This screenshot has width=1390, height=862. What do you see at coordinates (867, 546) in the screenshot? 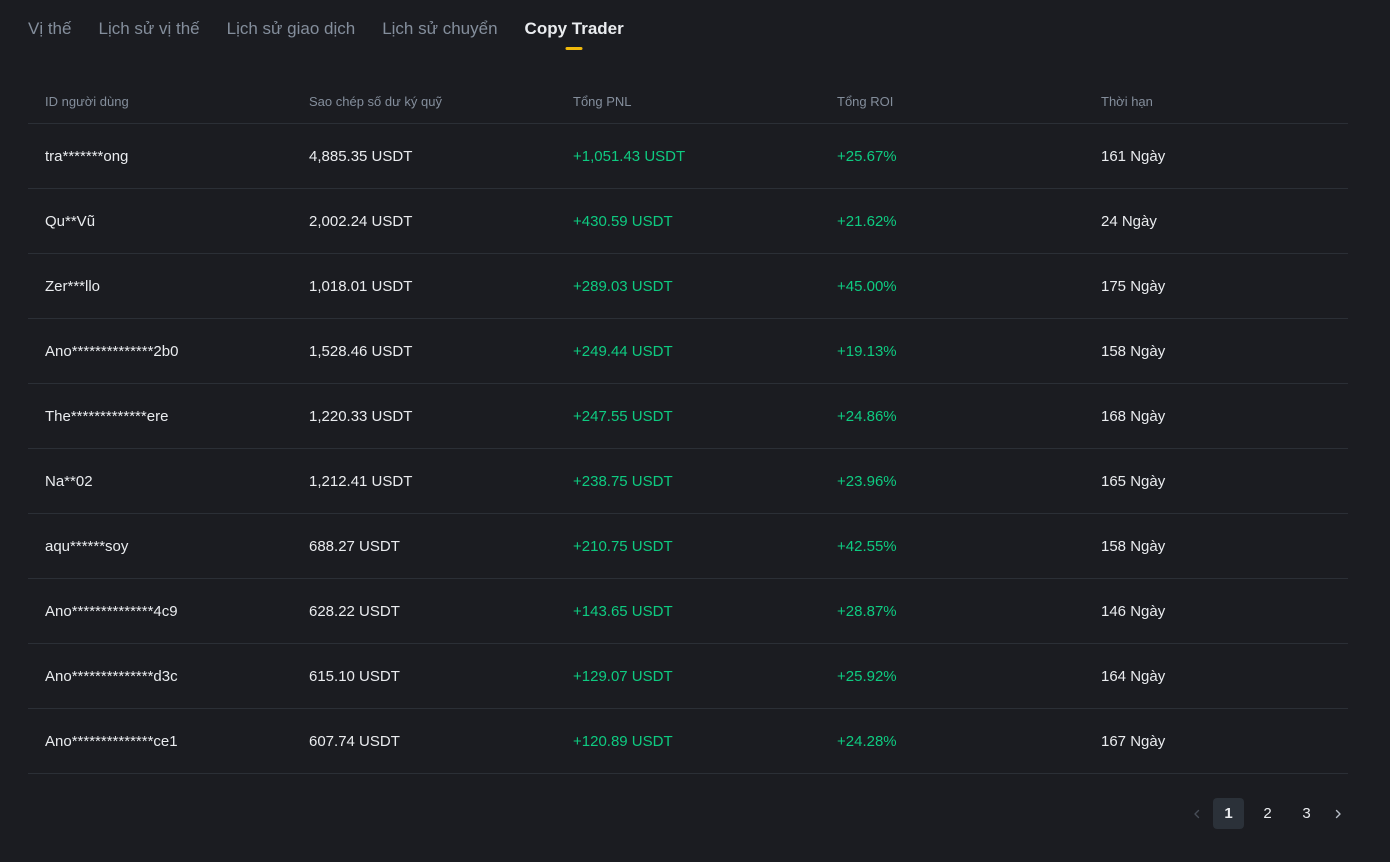
I see `cell-total-roi: +42.55%` at bounding box center [867, 546].